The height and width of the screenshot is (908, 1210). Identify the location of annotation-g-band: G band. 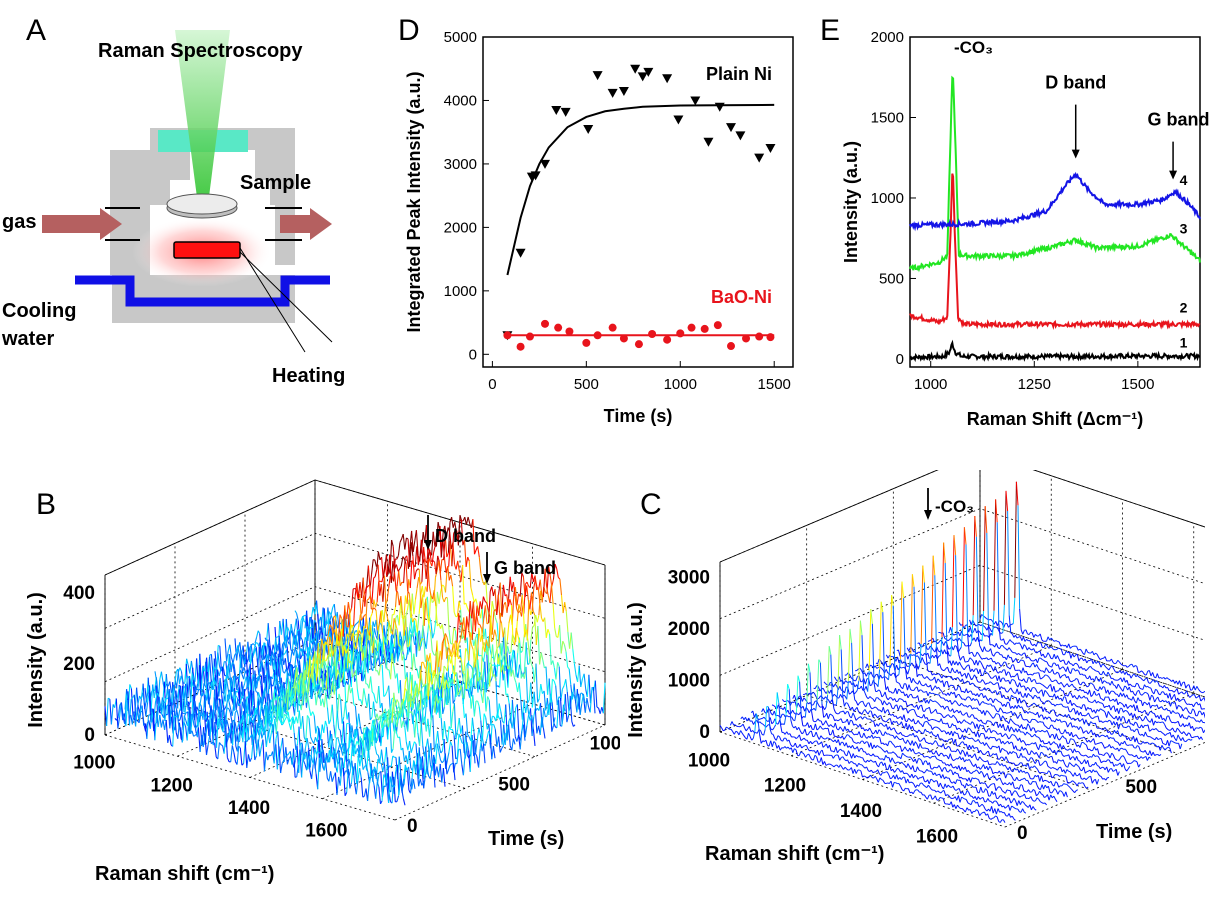
(525, 568).